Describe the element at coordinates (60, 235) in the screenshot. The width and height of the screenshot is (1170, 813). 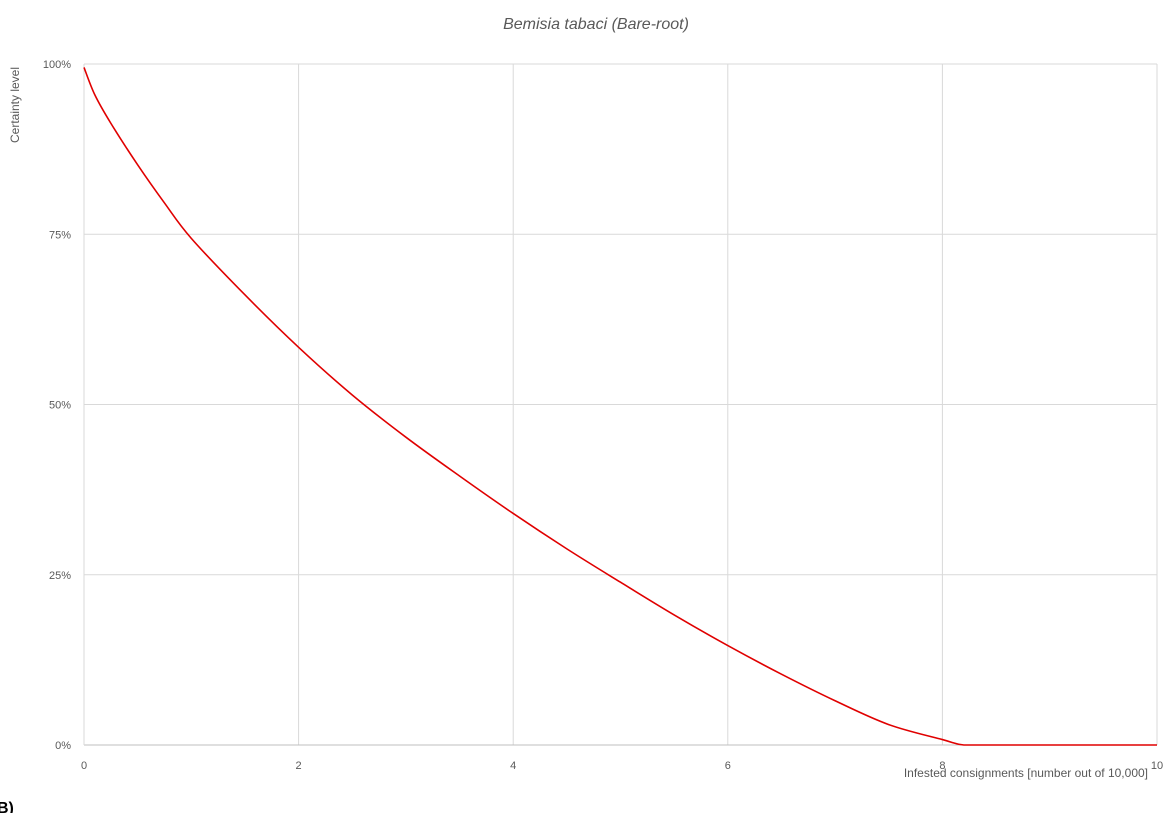
I see `y-tick-label: 75%` at that location.